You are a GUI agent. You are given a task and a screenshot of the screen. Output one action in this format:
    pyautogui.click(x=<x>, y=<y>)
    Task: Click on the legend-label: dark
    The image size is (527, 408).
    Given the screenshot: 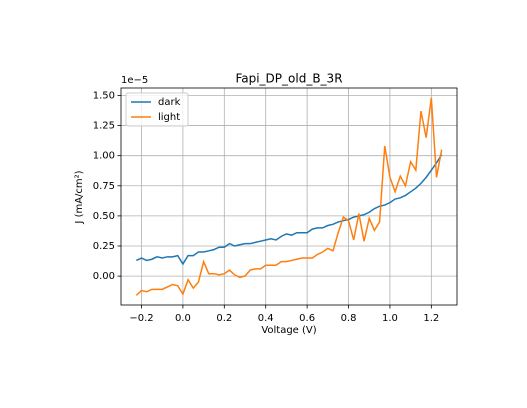 What is the action you would take?
    pyautogui.click(x=169, y=102)
    